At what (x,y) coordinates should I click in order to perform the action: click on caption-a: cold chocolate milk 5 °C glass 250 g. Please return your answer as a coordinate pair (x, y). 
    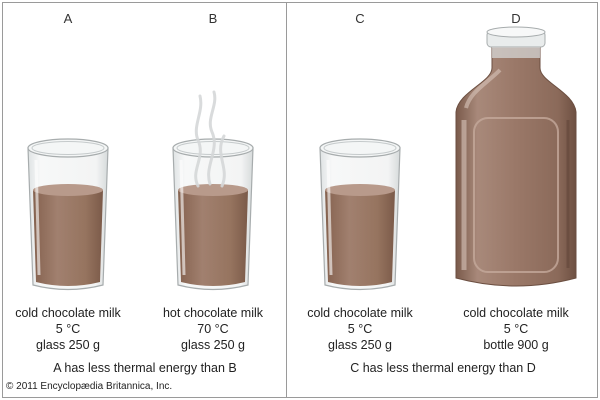
    Looking at the image, I should click on (69, 329).